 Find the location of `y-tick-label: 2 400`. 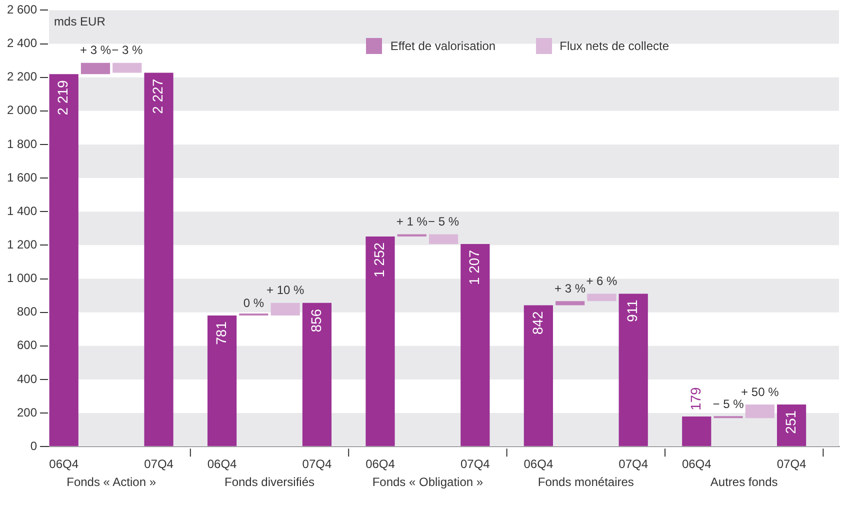

y-tick-label: 2 400 is located at coordinates (22, 43).